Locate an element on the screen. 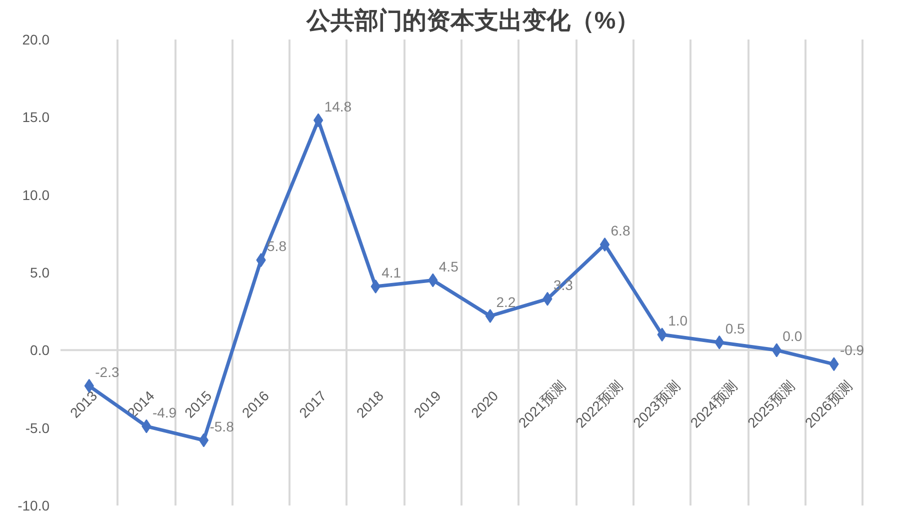 Image resolution: width=912 pixels, height=532 pixels. data-label: -5.8 is located at coordinates (222, 426).